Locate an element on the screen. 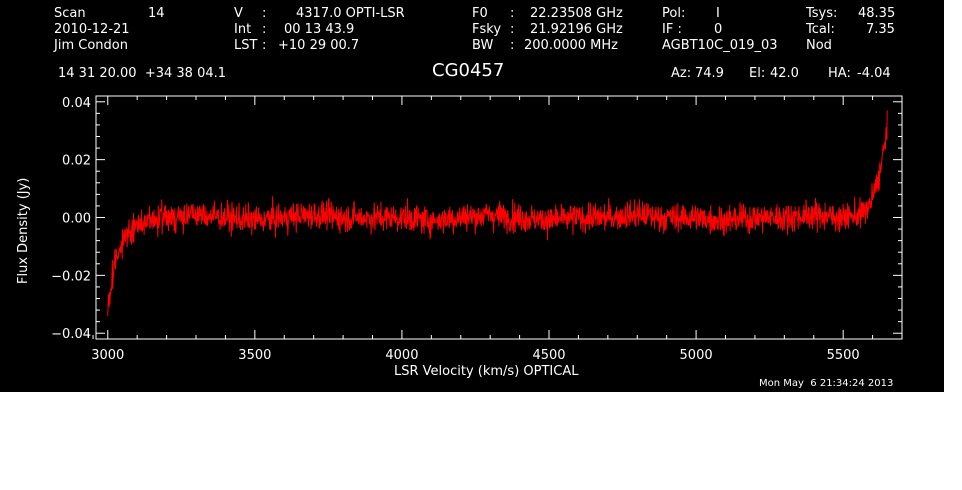 This screenshot has height=490, width=962. y-tick-label: 0.00 is located at coordinates (76, 219).